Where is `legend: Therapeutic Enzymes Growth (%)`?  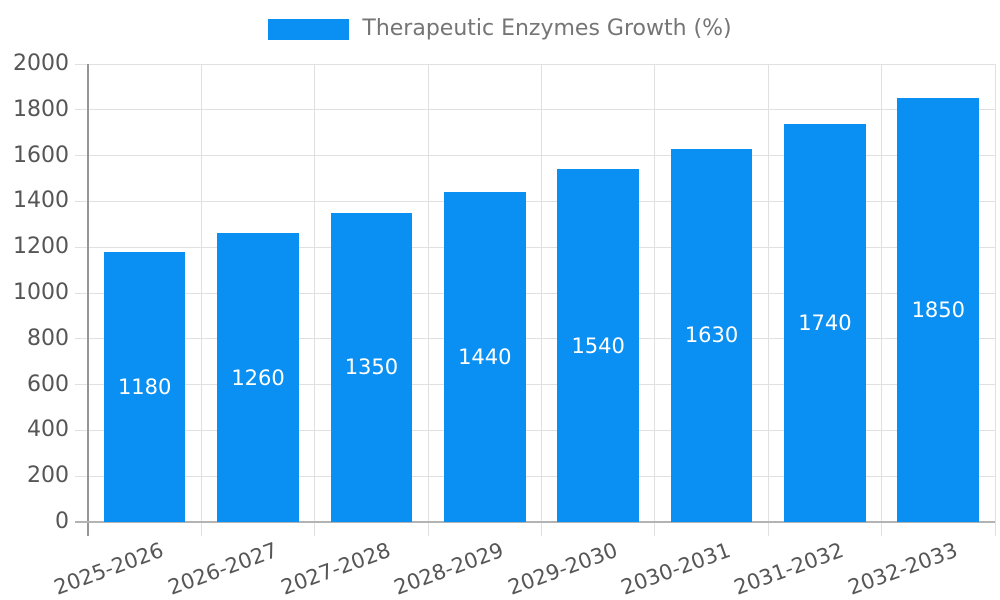
legend: Therapeutic Enzymes Growth (%) is located at coordinates (500, 29).